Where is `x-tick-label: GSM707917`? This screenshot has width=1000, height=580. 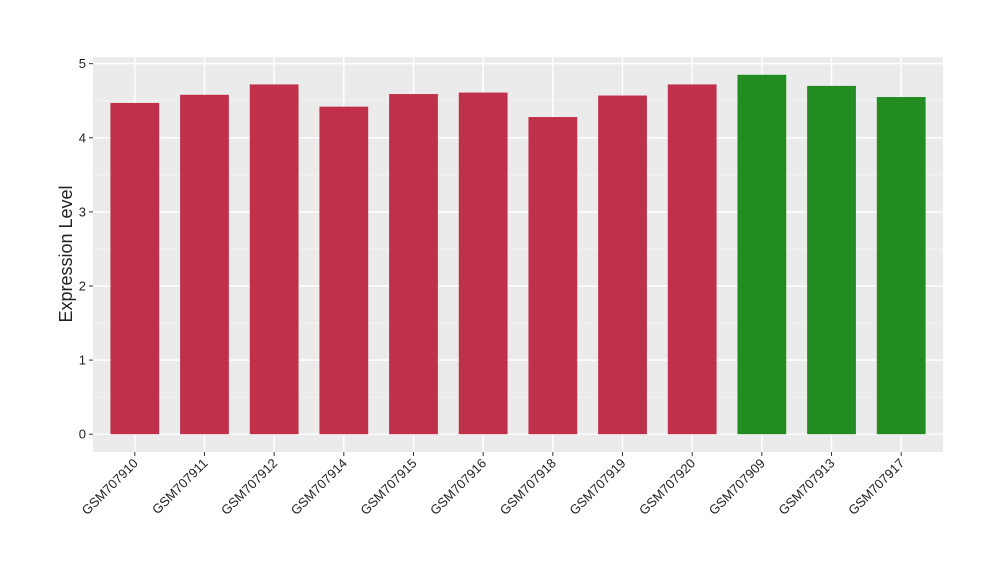
x-tick-label: GSM707917 is located at coordinates (876, 487).